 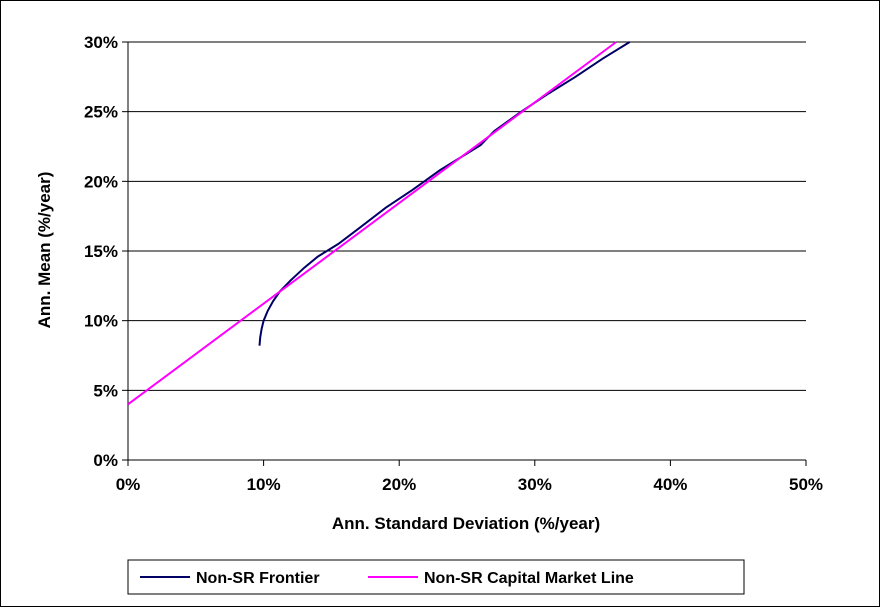 What do you see at coordinates (264, 484) in the screenshot?
I see `x-tick-label-1: 10%` at bounding box center [264, 484].